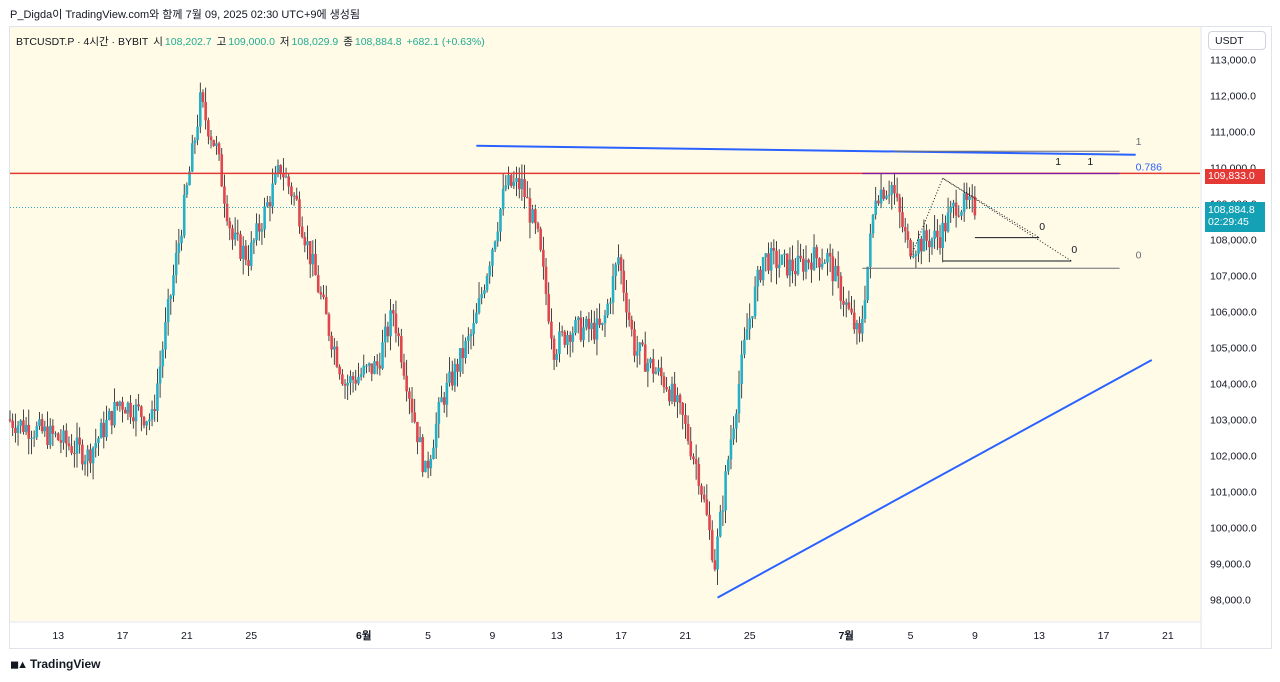 The image size is (1280, 682). I want to click on time-tick-13: 9, so click(975, 636).